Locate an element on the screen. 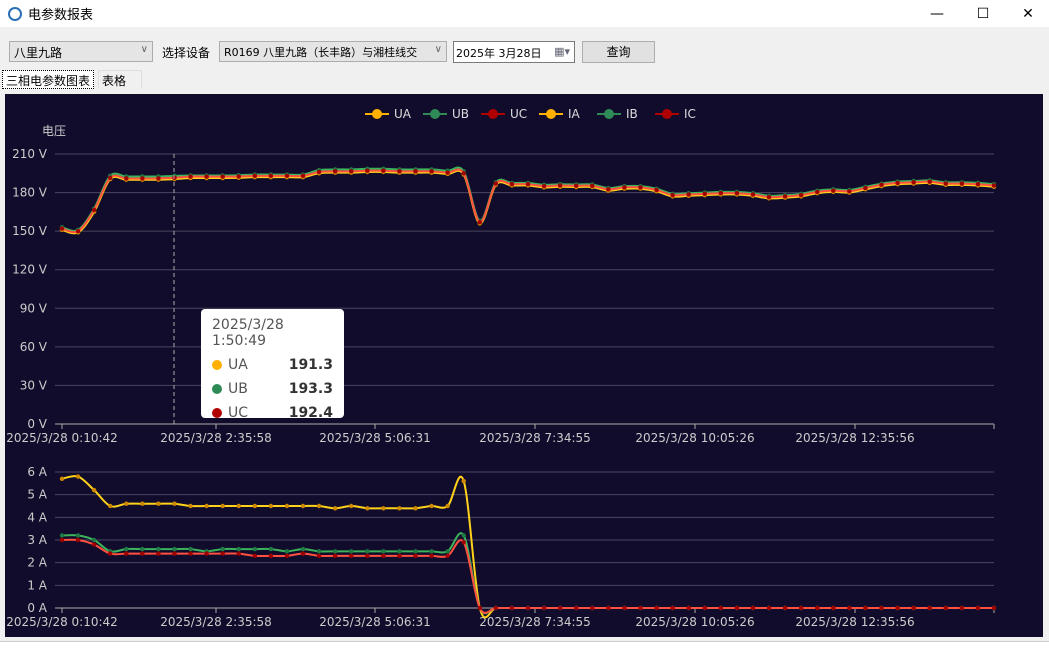 This screenshot has width=1049, height=658. calendar-icon: ▦▾ is located at coordinates (562, 51).